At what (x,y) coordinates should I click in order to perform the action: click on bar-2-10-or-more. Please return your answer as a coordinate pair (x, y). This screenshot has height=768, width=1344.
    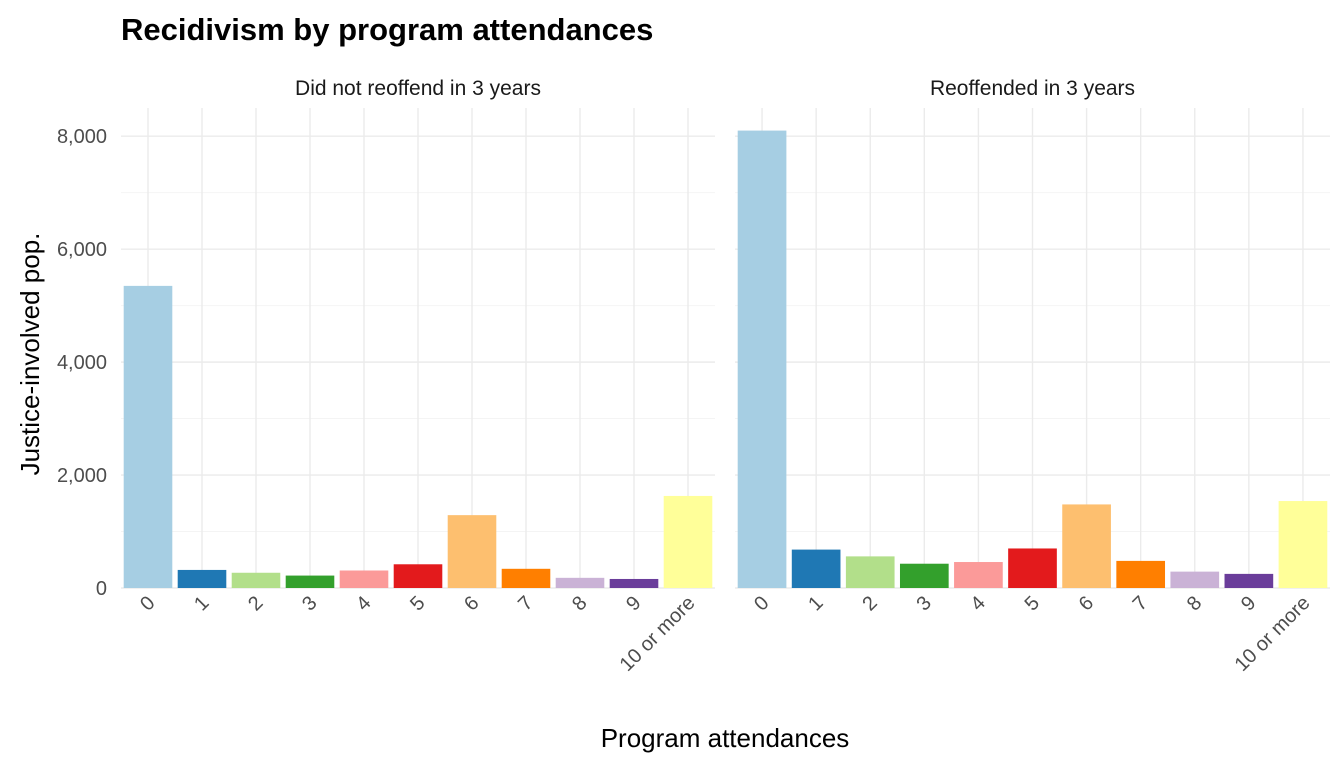
    Looking at the image, I should click on (1303, 544).